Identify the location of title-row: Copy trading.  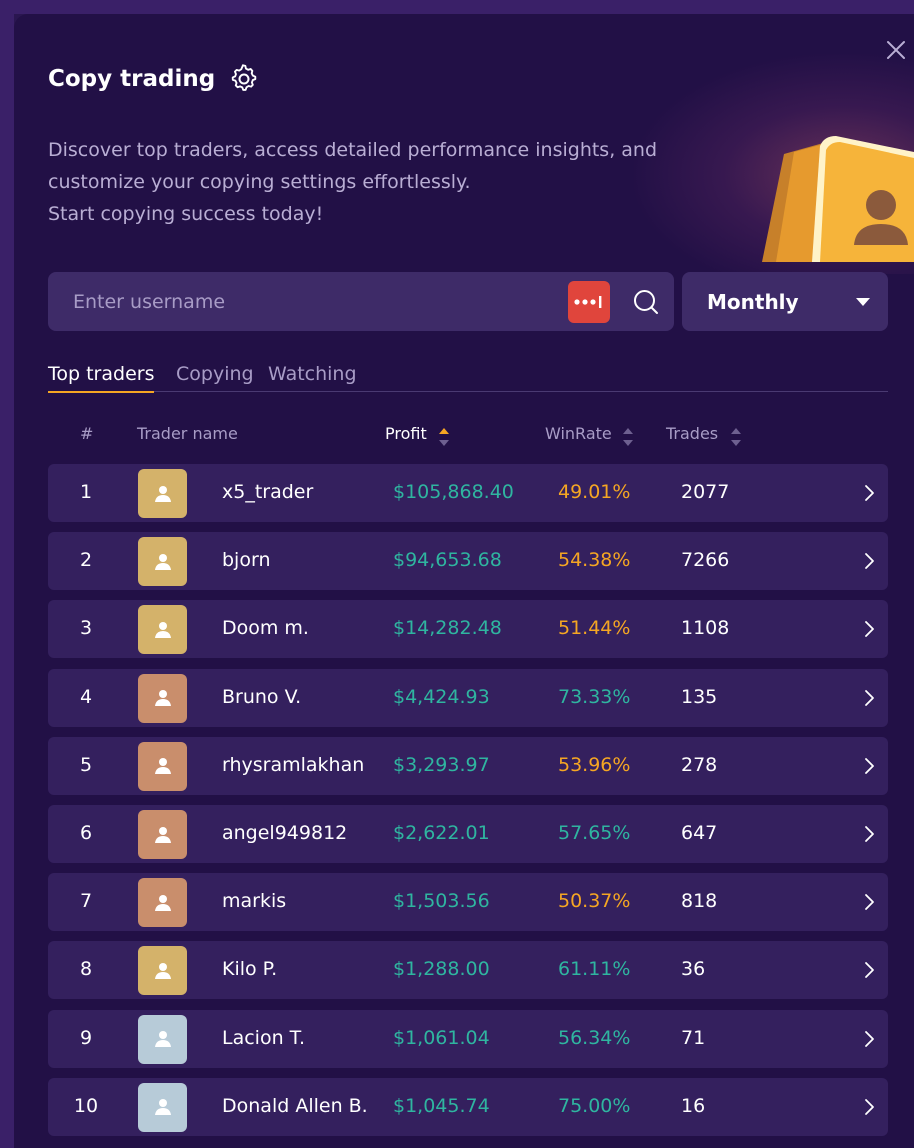
(153, 79).